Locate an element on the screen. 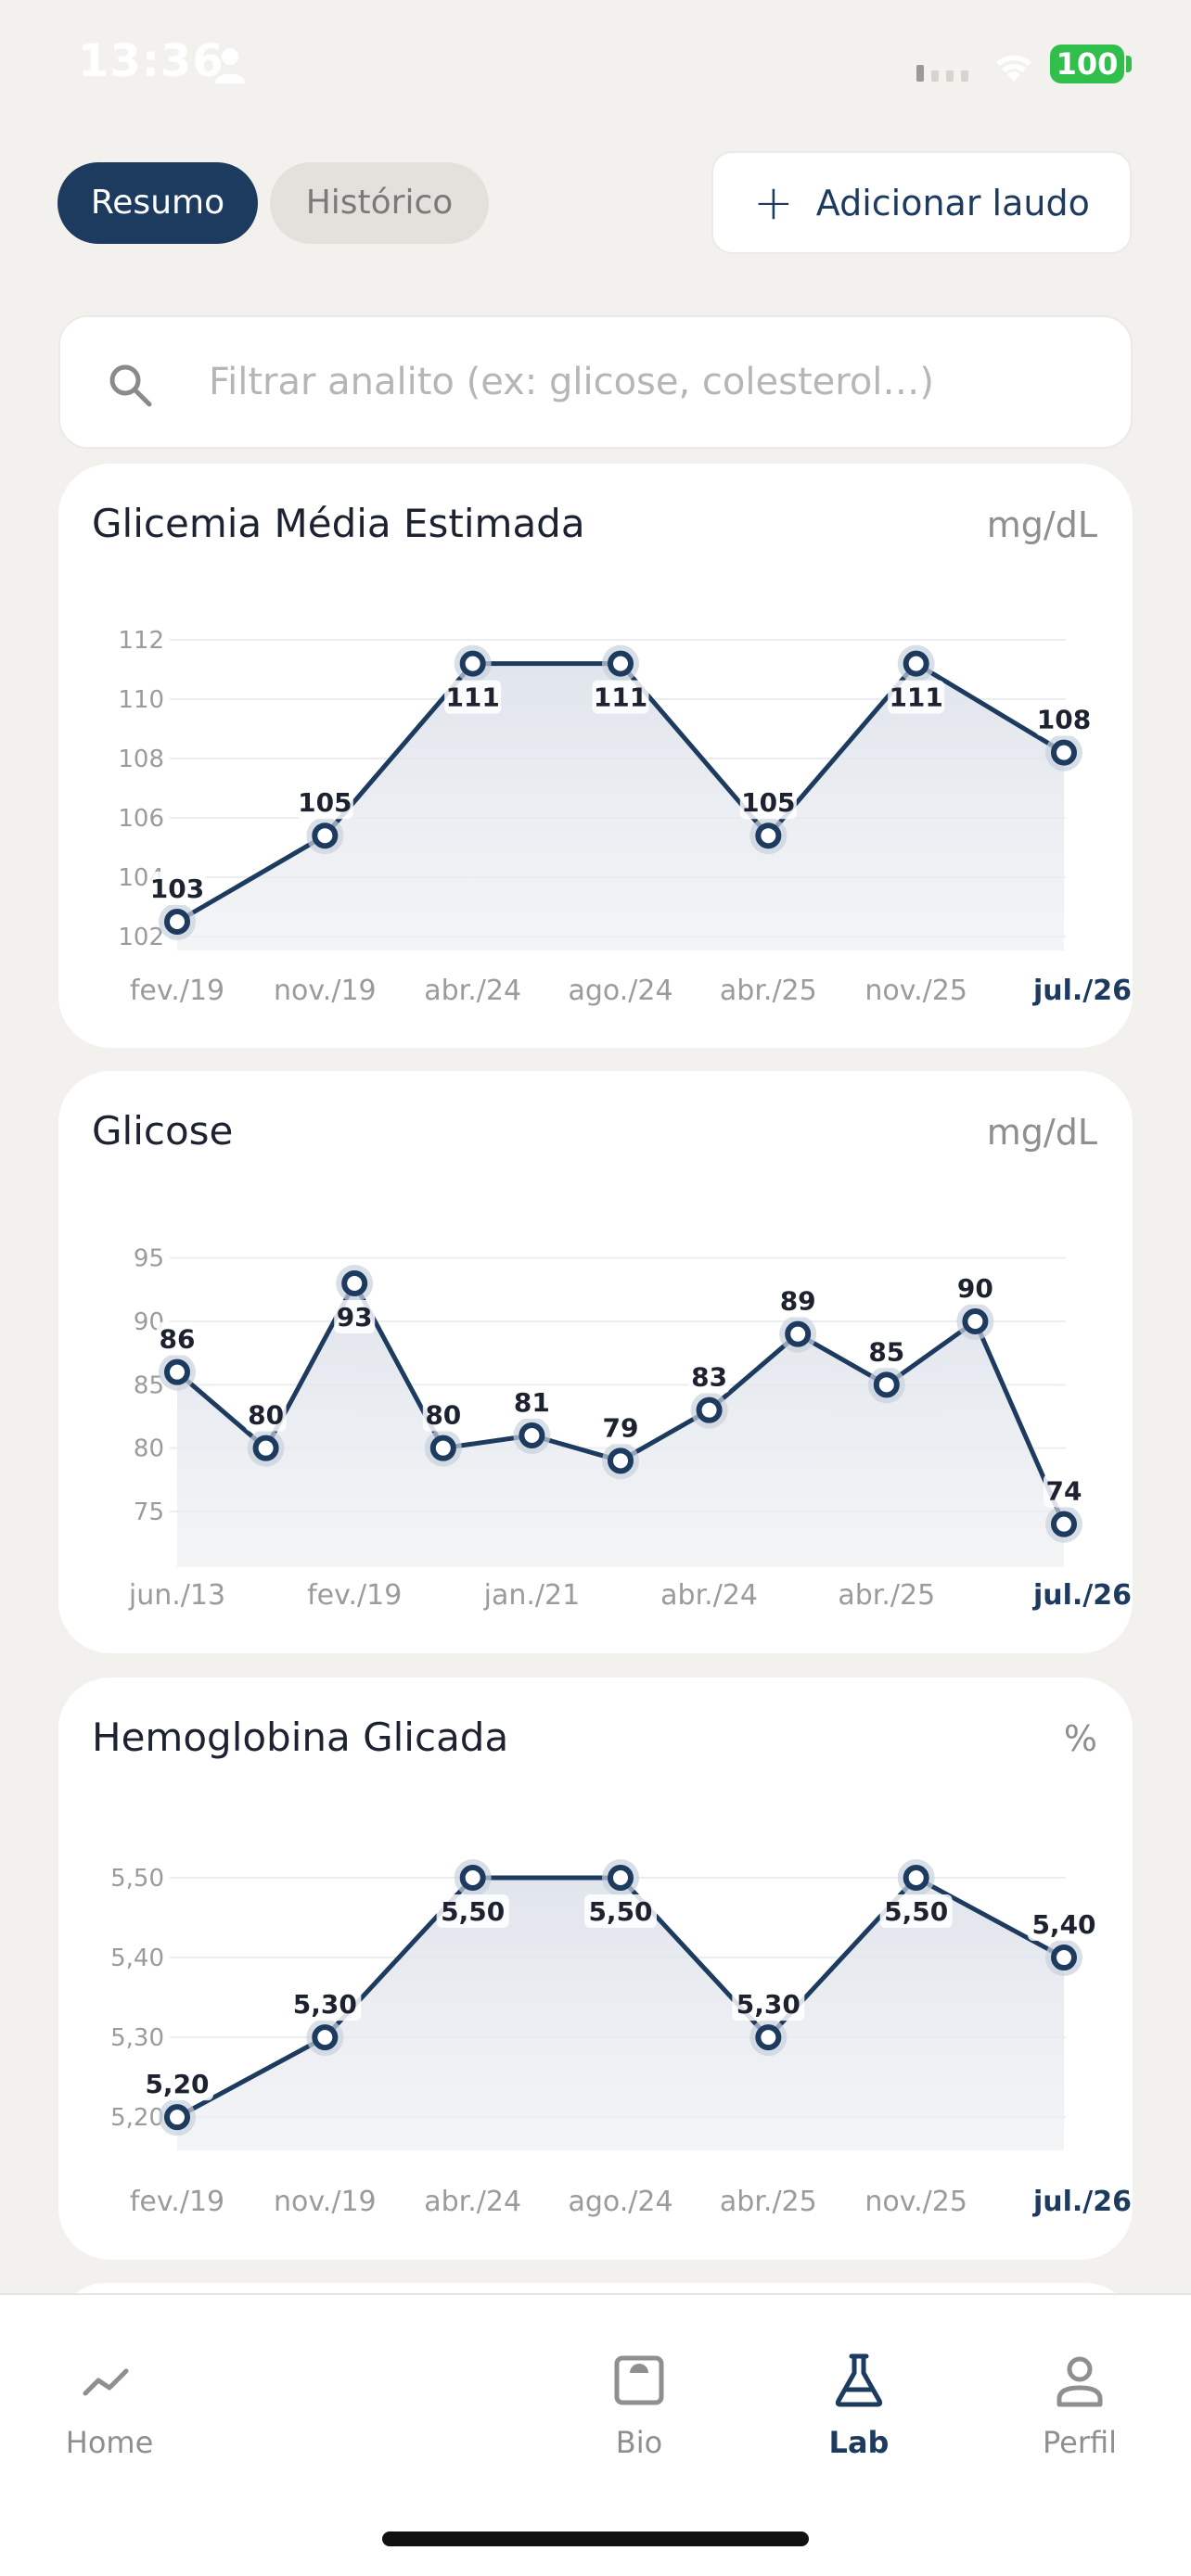 This screenshot has height=2576, width=1191. add-report-button: + Adicionar laudo is located at coordinates (921, 202).